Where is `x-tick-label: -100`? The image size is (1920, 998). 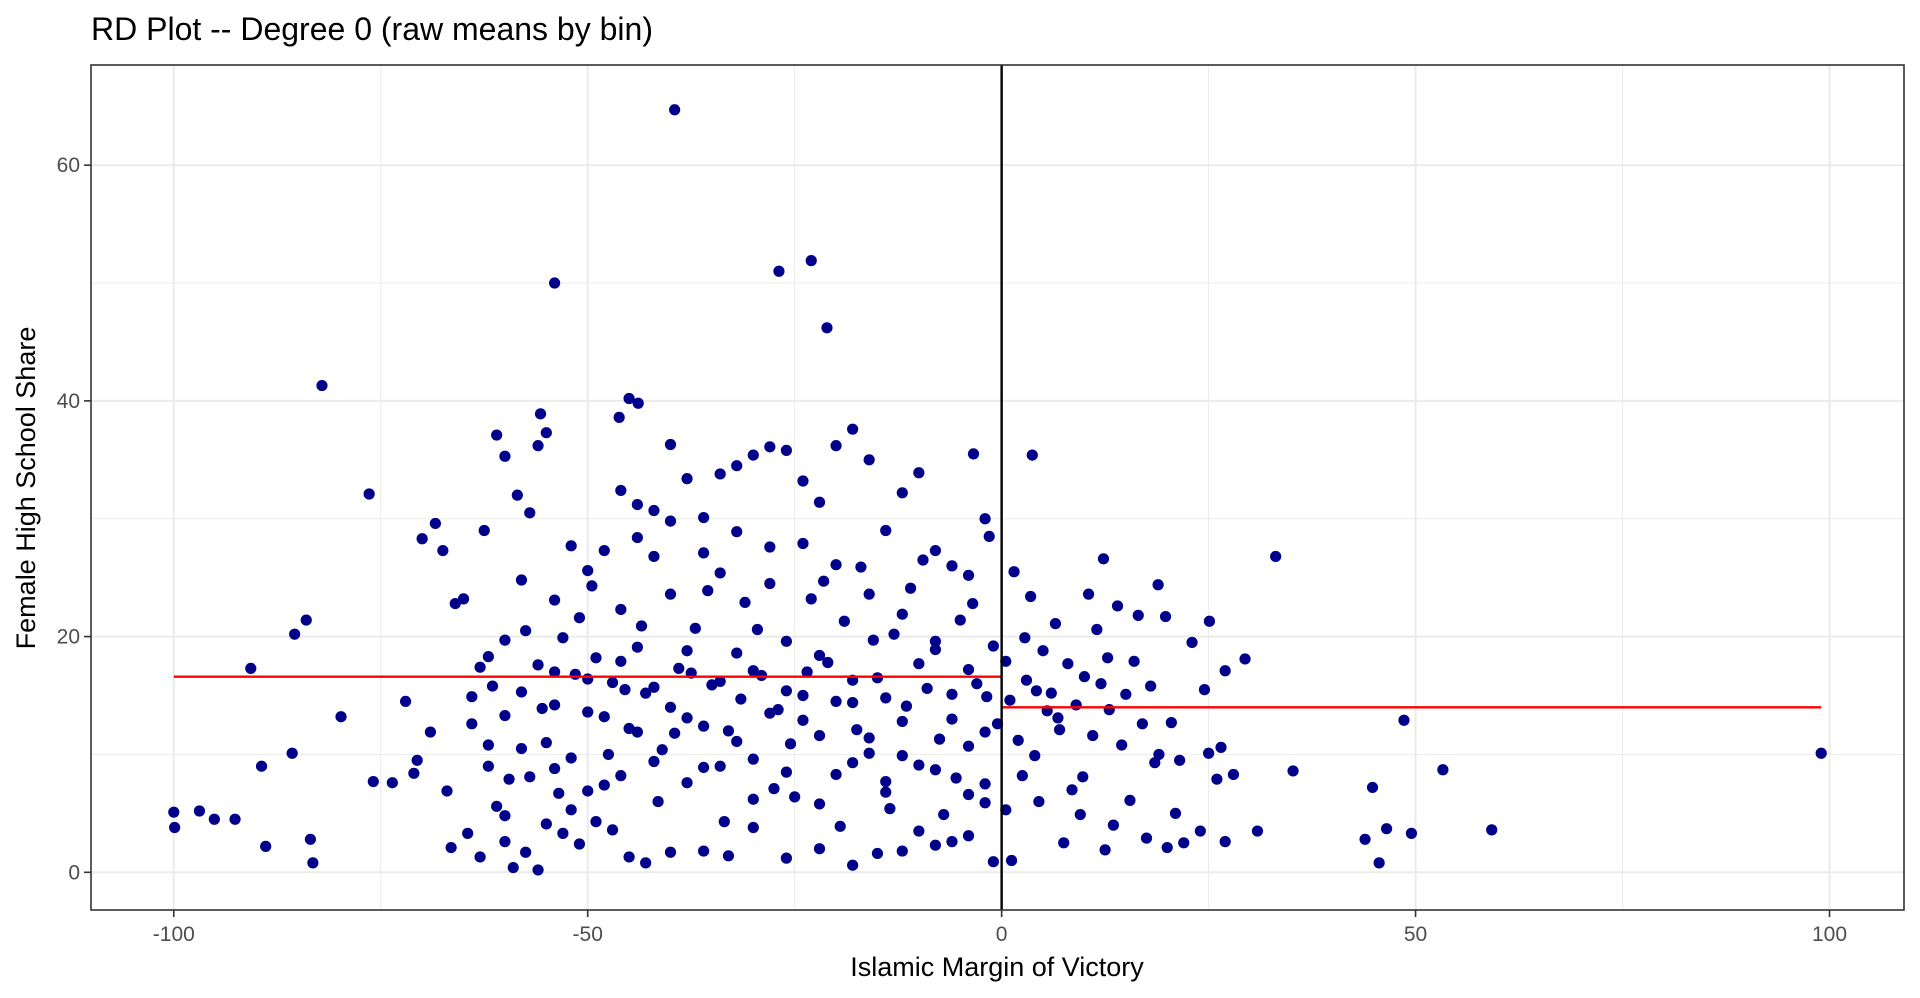
x-tick-label: -100 is located at coordinates (174, 934).